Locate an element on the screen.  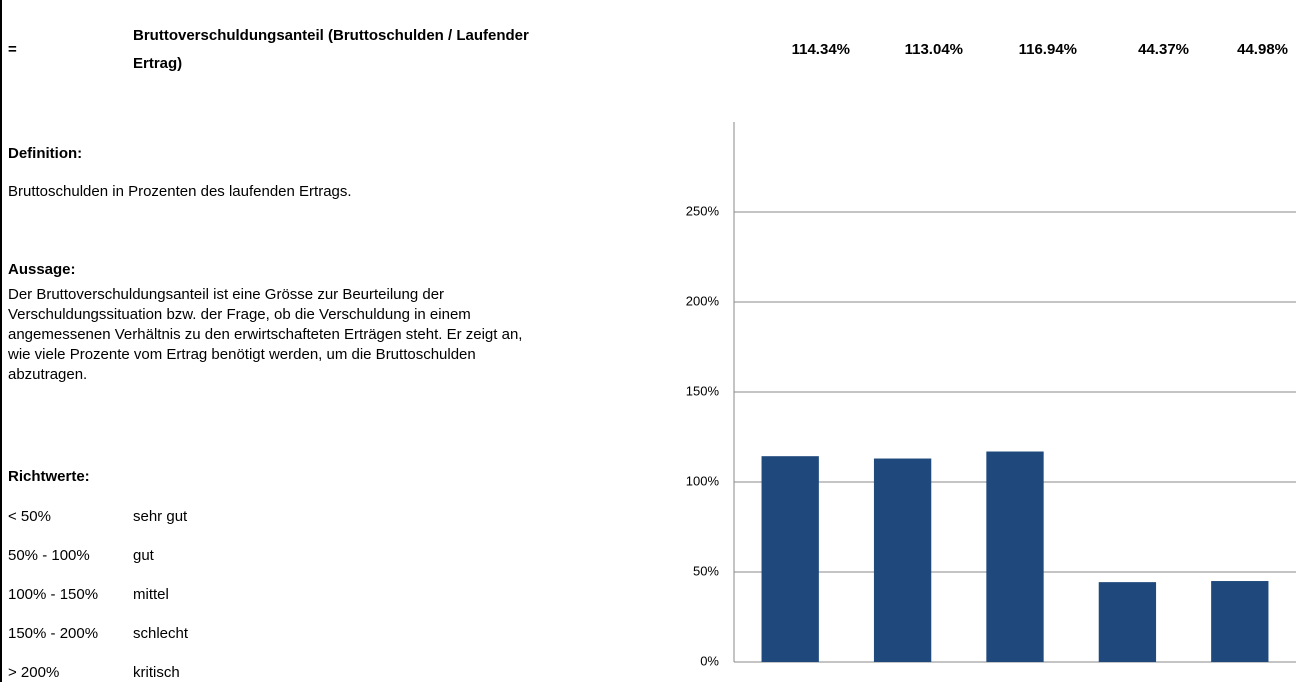
range: > 200% is located at coordinates (34, 672).